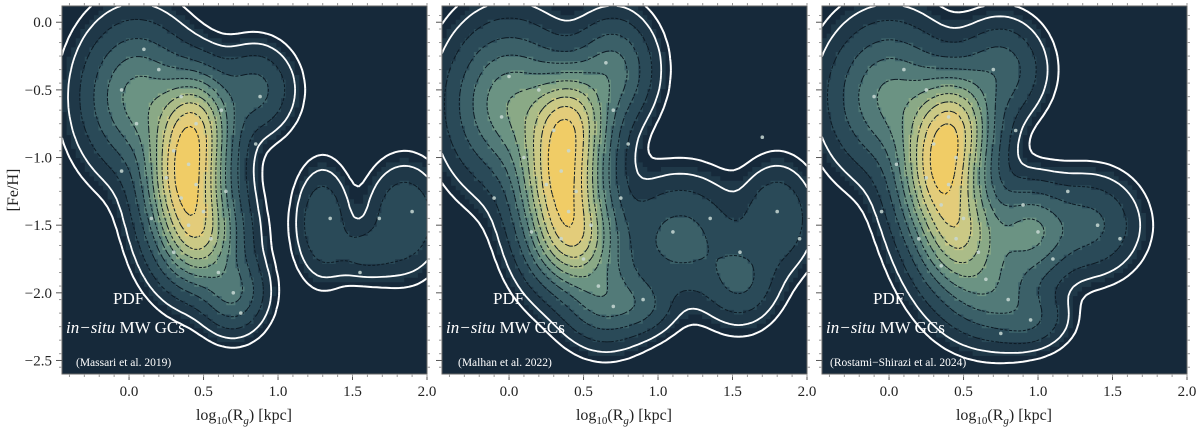 Image resolution: width=1200 pixels, height=430 pixels. Describe the element at coordinates (38, 159) in the screenshot. I see `y-tick-label: −1.0` at that location.